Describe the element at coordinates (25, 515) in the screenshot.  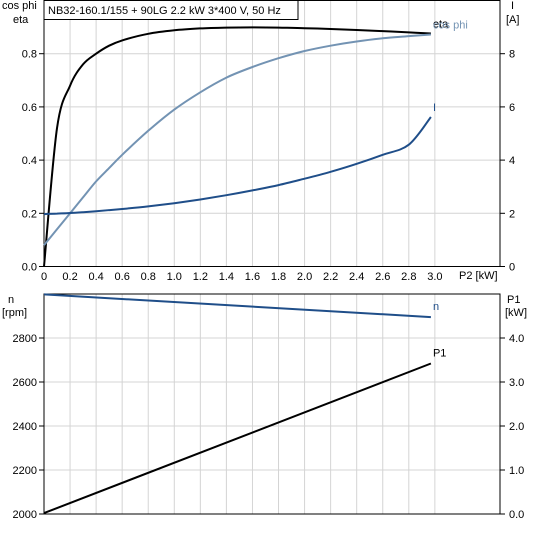
I see `bottom-left-tick-label: 2000` at that location.